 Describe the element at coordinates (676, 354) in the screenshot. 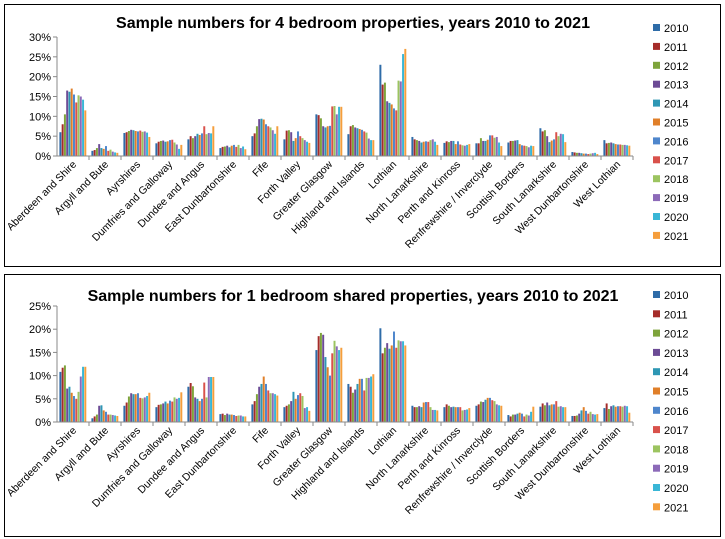

I see `legend-label: 2013` at that location.